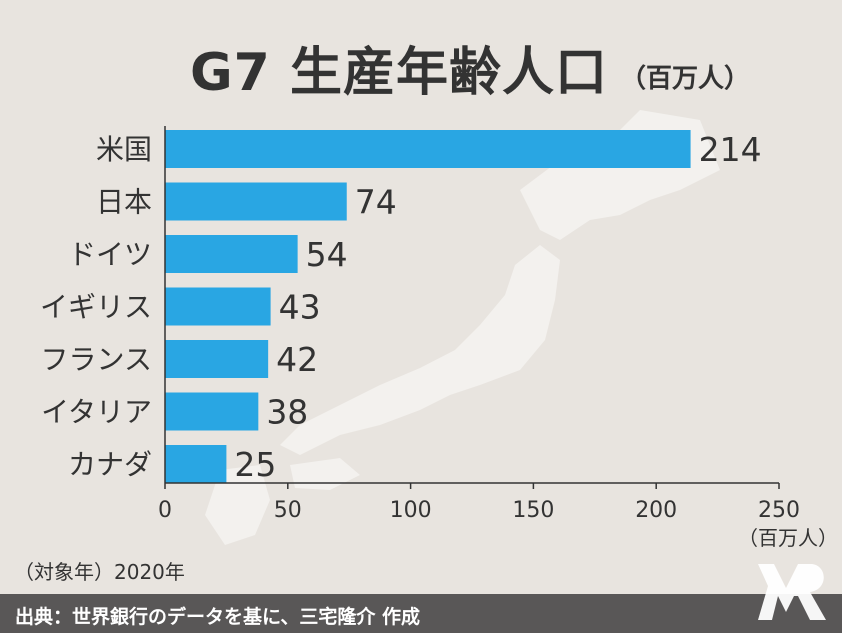  I want to click on category-label: フランス, so click(96, 359).